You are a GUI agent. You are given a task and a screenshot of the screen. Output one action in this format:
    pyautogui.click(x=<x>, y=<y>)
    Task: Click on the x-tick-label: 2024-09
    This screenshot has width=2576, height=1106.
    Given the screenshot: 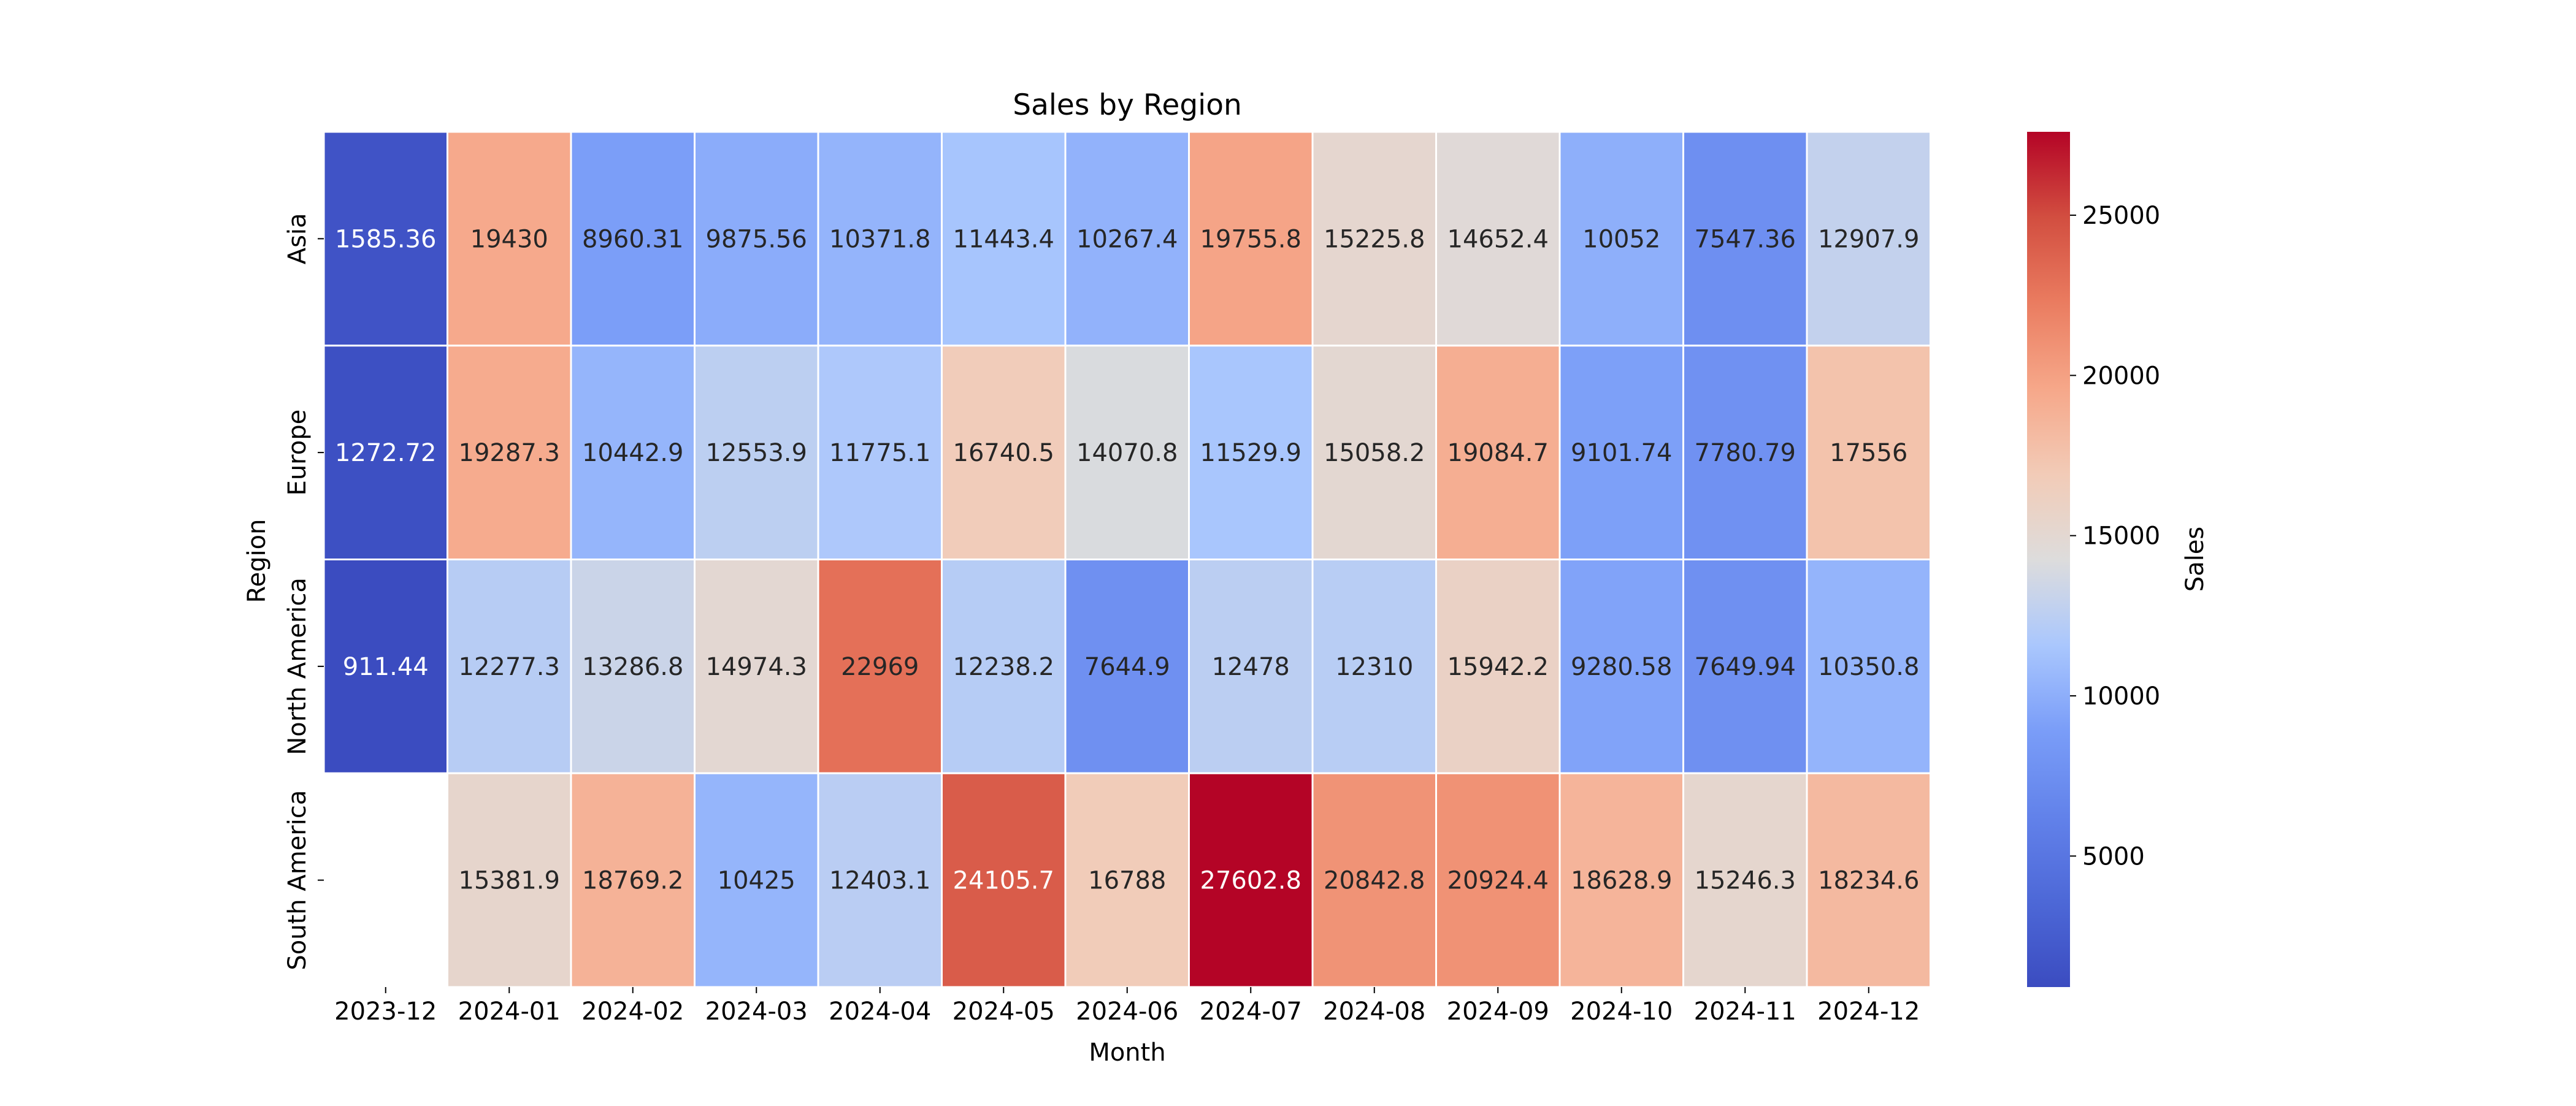 What is the action you would take?
    pyautogui.click(x=1498, y=1011)
    